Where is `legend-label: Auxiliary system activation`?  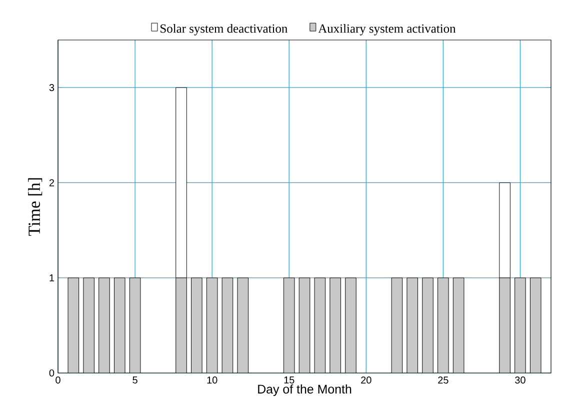 legend-label: Auxiliary system activation is located at coordinates (387, 30).